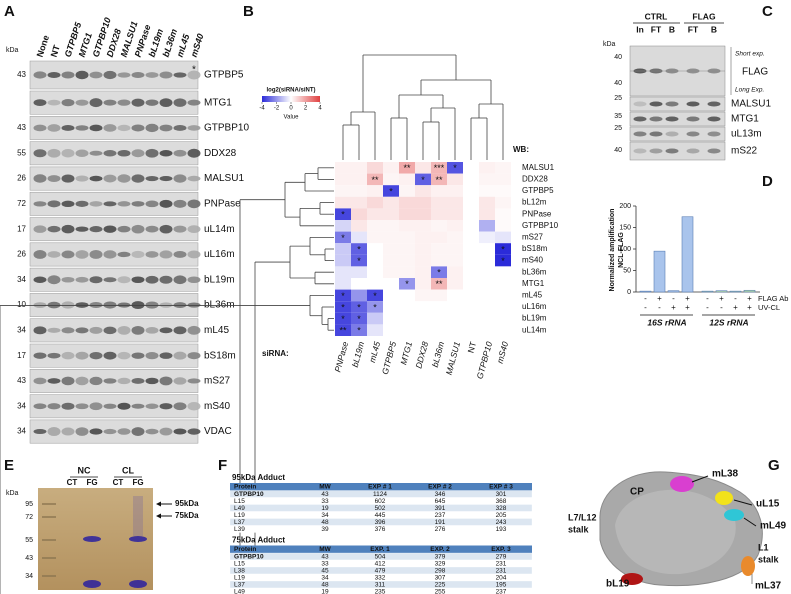  What do you see at coordinates (501, 564) in the screenshot?
I see `table-cell: 231` at bounding box center [501, 564].